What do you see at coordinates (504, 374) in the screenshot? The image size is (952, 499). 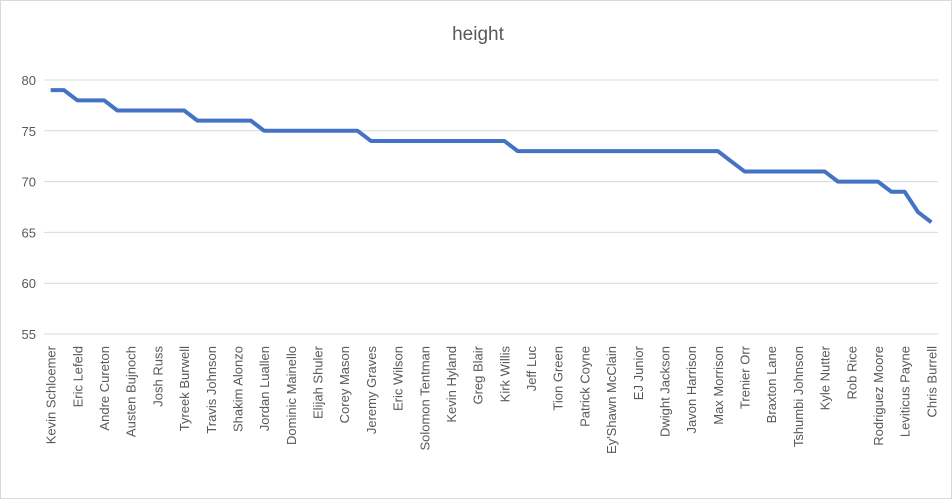 I see `x-tick-label: Kirk Willis` at bounding box center [504, 374].